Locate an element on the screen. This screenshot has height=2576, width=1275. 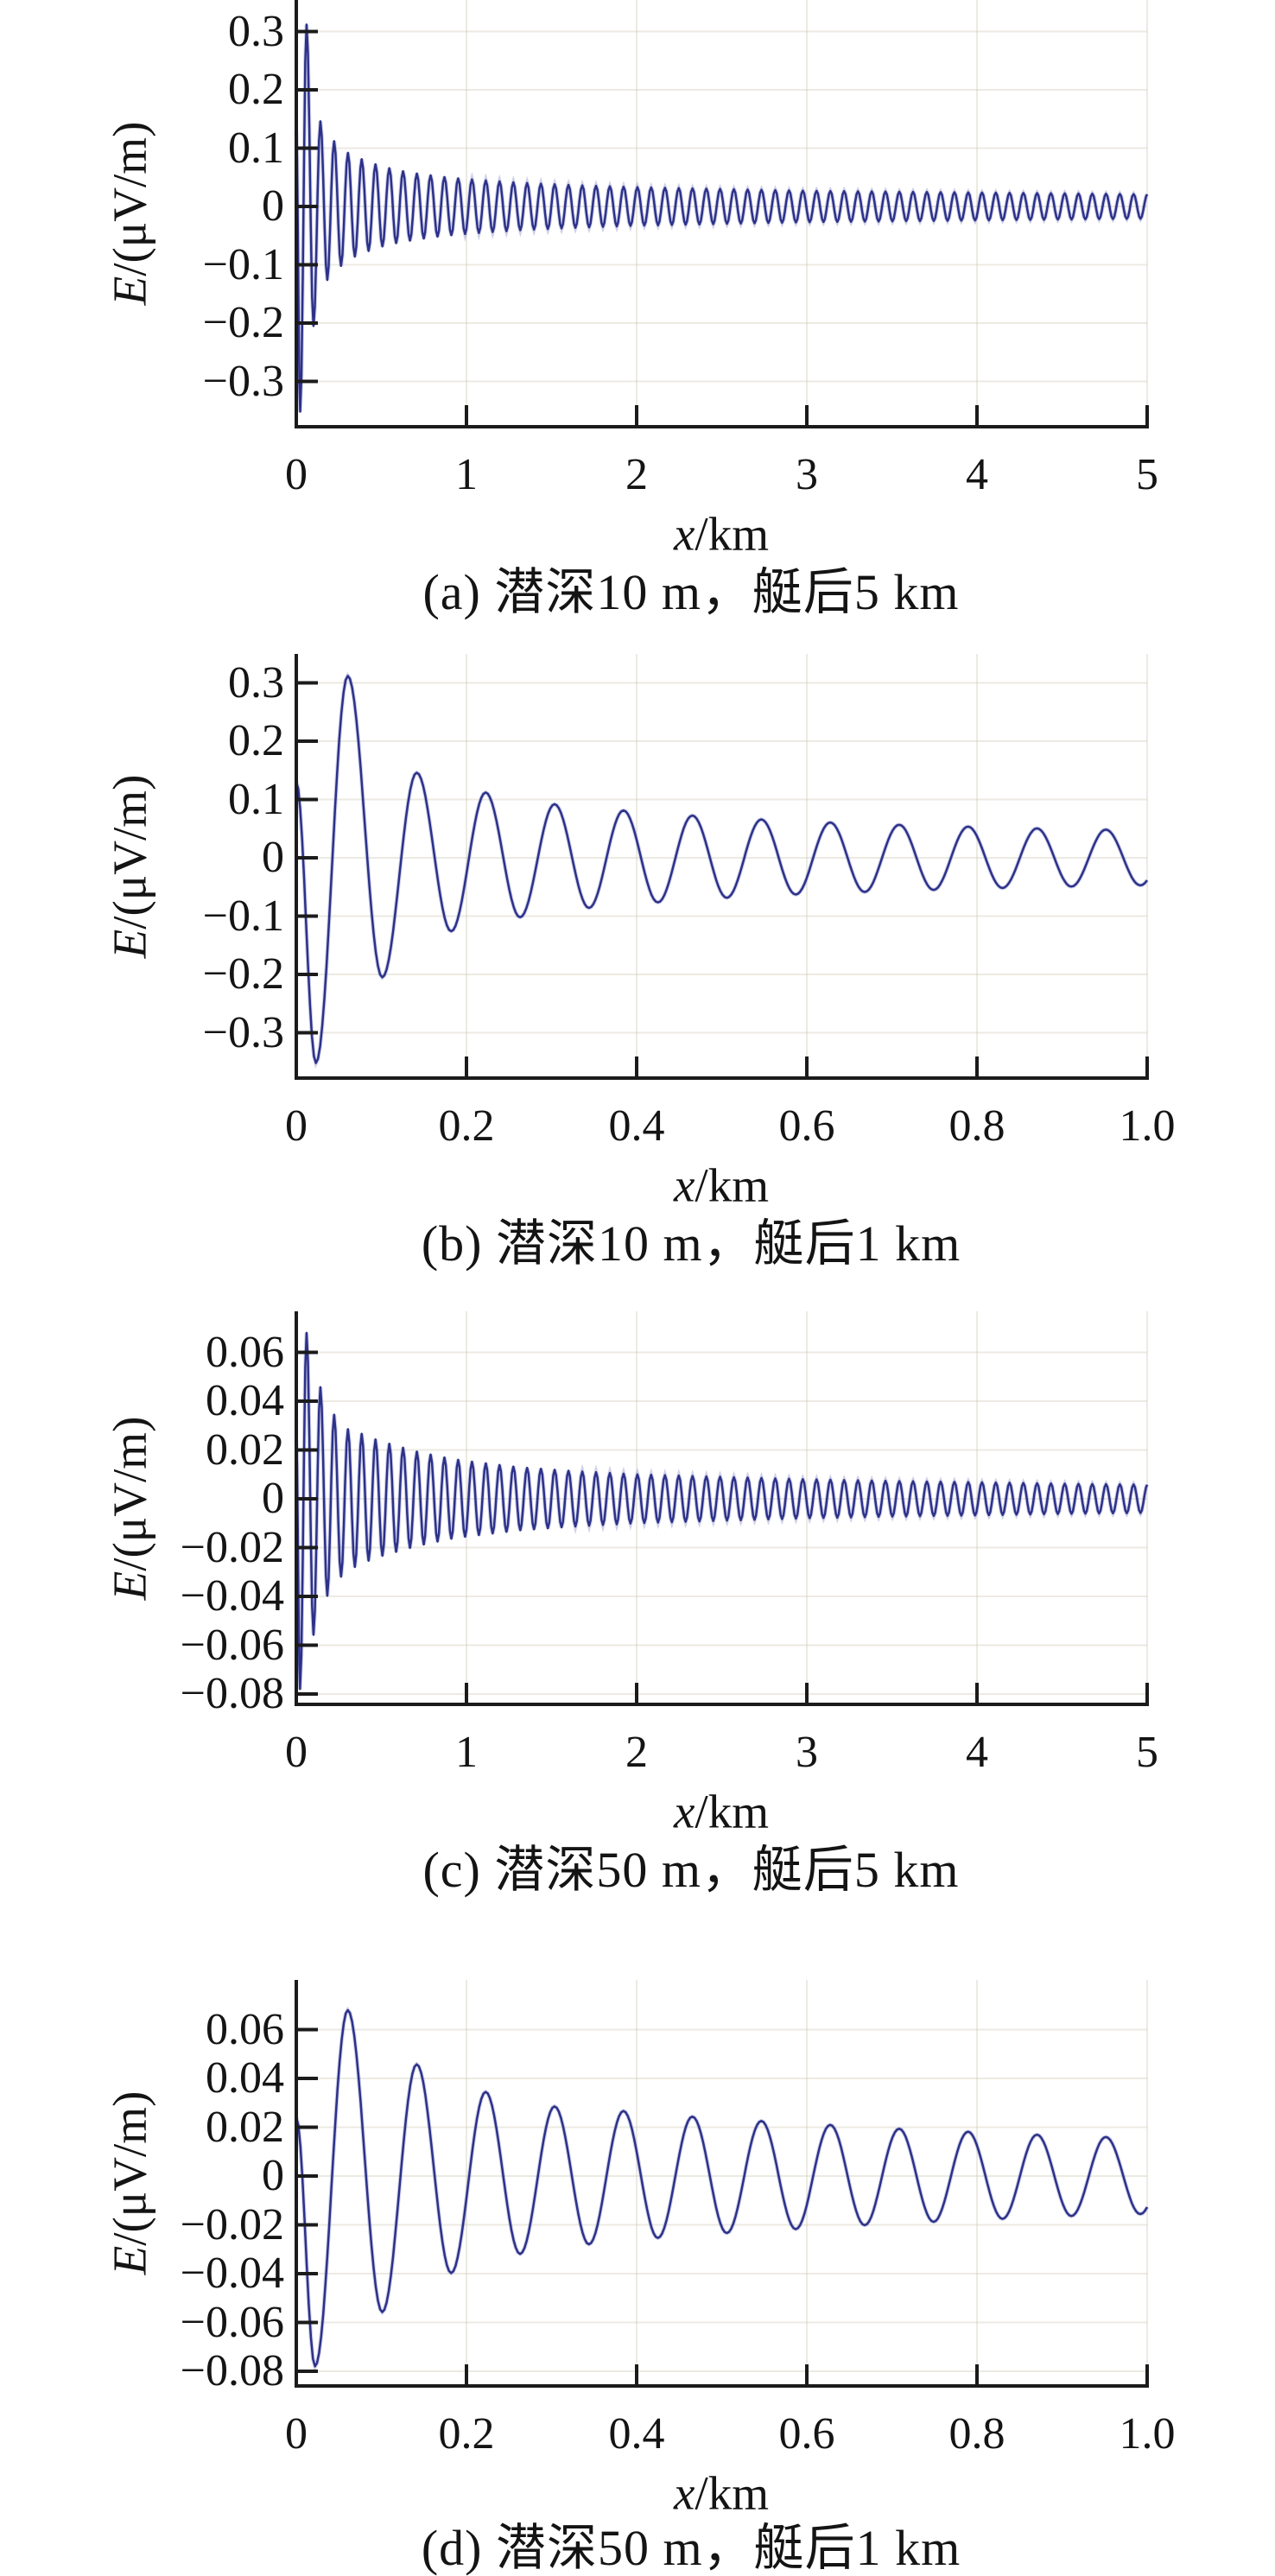
x-tick-label-b: 0.6 is located at coordinates (806, 1126).